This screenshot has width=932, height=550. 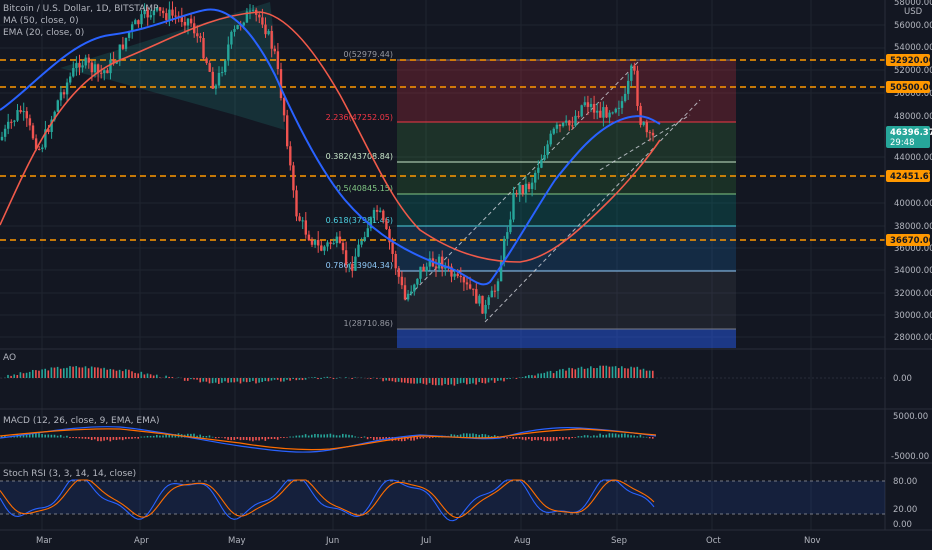 I want to click on svg-text: -5000.00, so click(x=910, y=457).